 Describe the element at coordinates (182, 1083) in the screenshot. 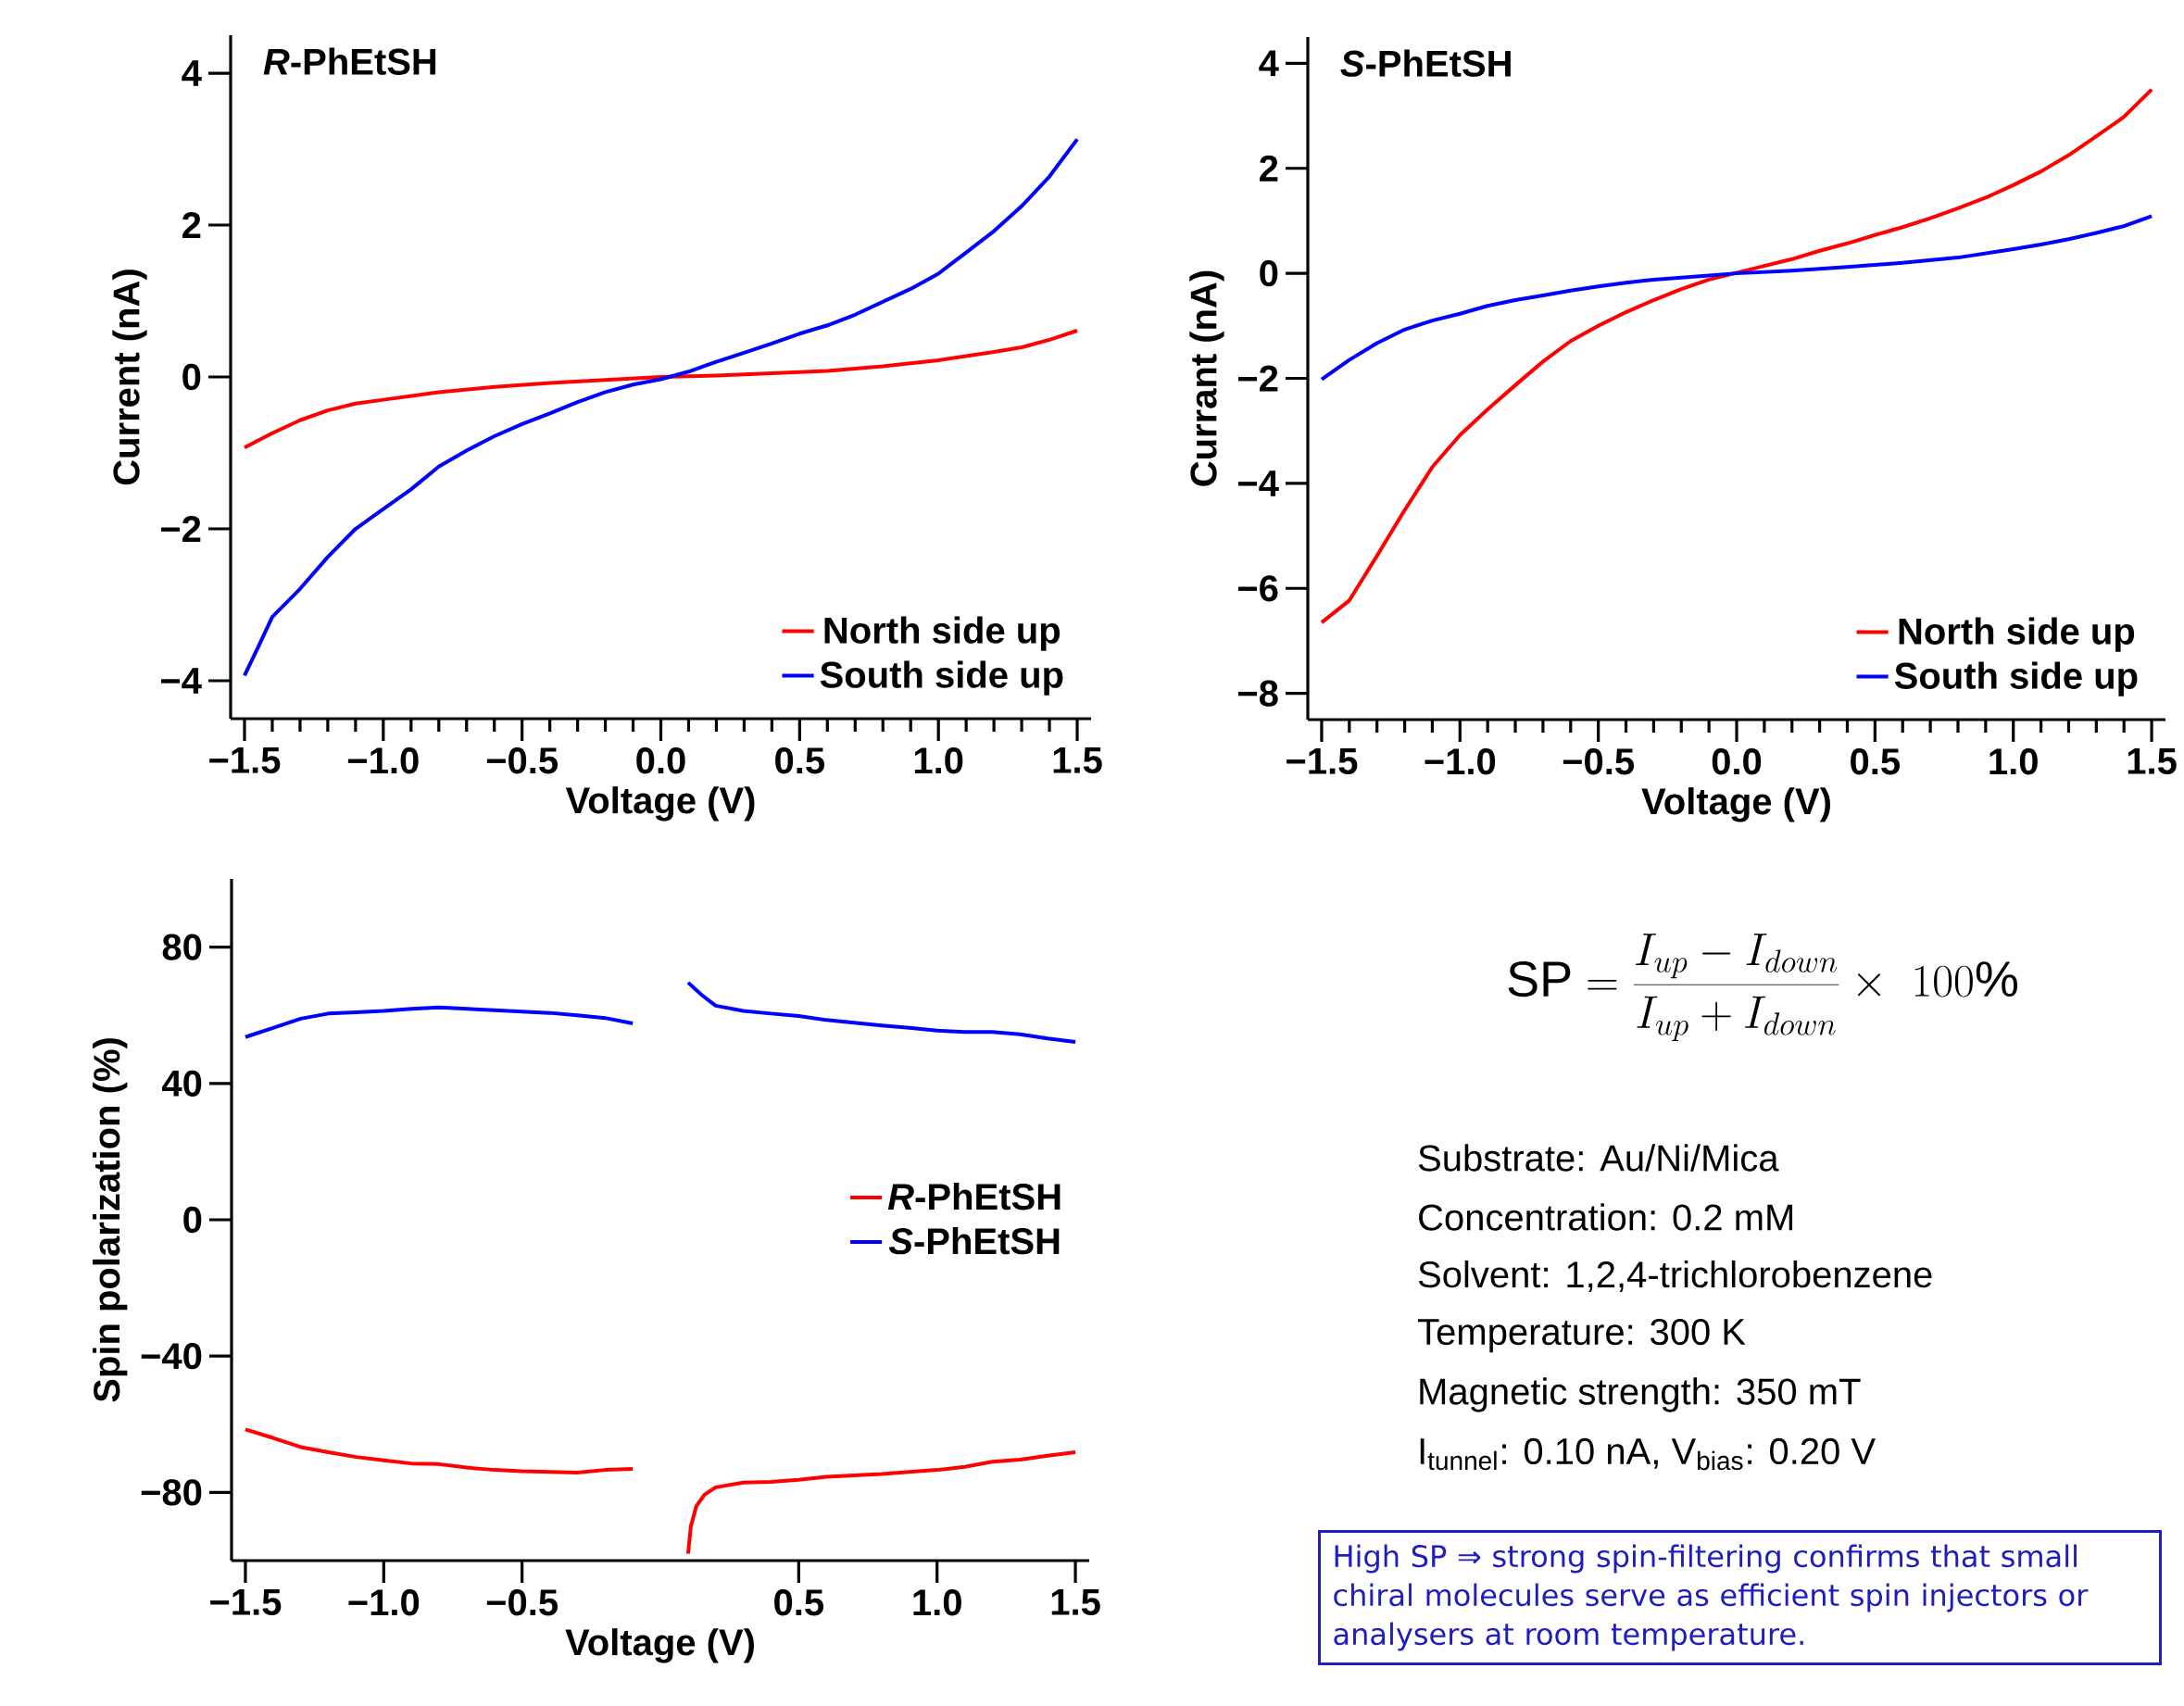

I see `y-tick-label: 40` at that location.